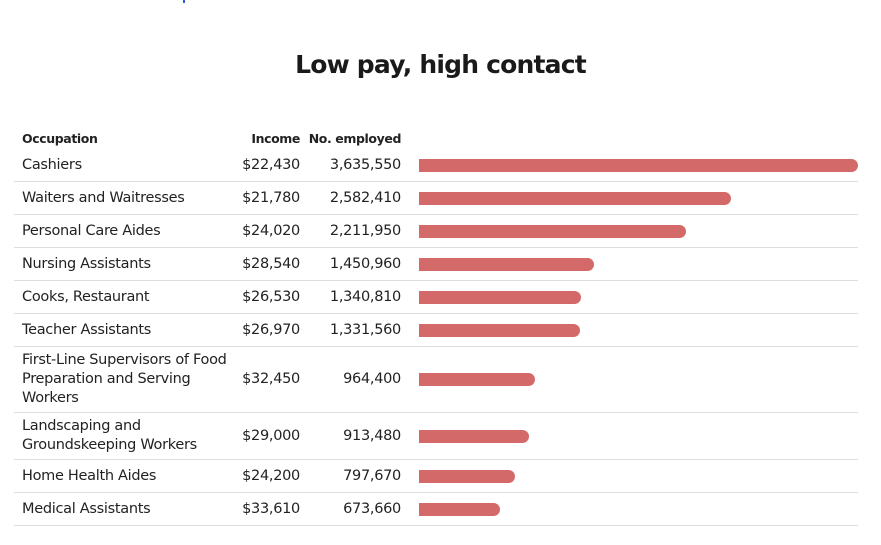  Describe the element at coordinates (372, 435) in the screenshot. I see `employed-cell: 913,480` at that location.